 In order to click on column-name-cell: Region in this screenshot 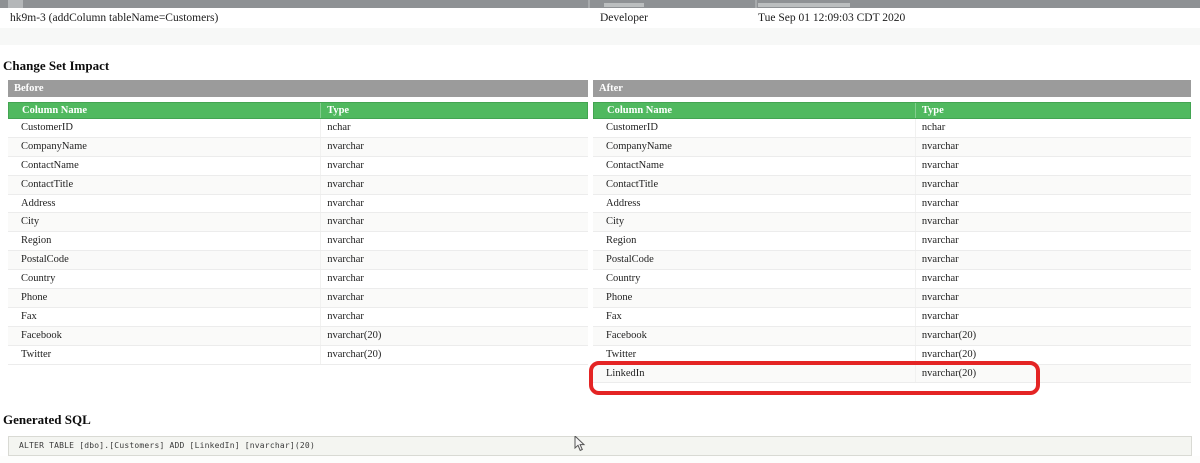, I will do `click(754, 241)`.